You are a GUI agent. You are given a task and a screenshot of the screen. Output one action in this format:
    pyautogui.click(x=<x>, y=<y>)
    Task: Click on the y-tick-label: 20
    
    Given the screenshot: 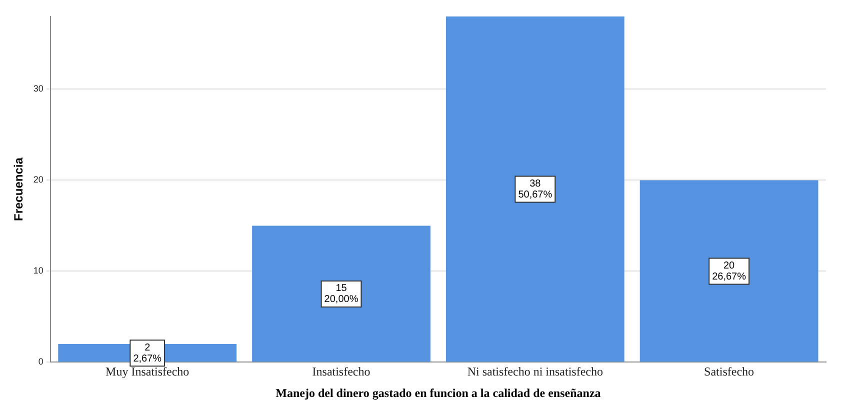 What is the action you would take?
    pyautogui.click(x=38, y=179)
    